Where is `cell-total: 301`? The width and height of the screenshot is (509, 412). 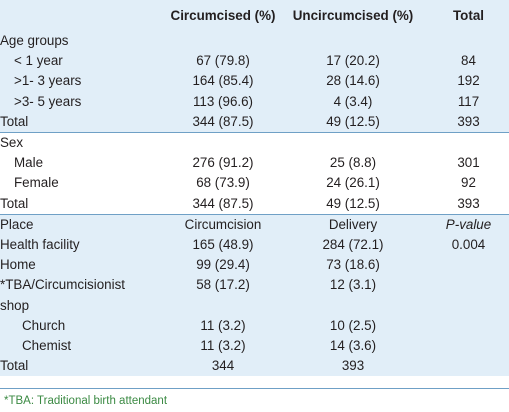
cell-total: 301 is located at coordinates (468, 163).